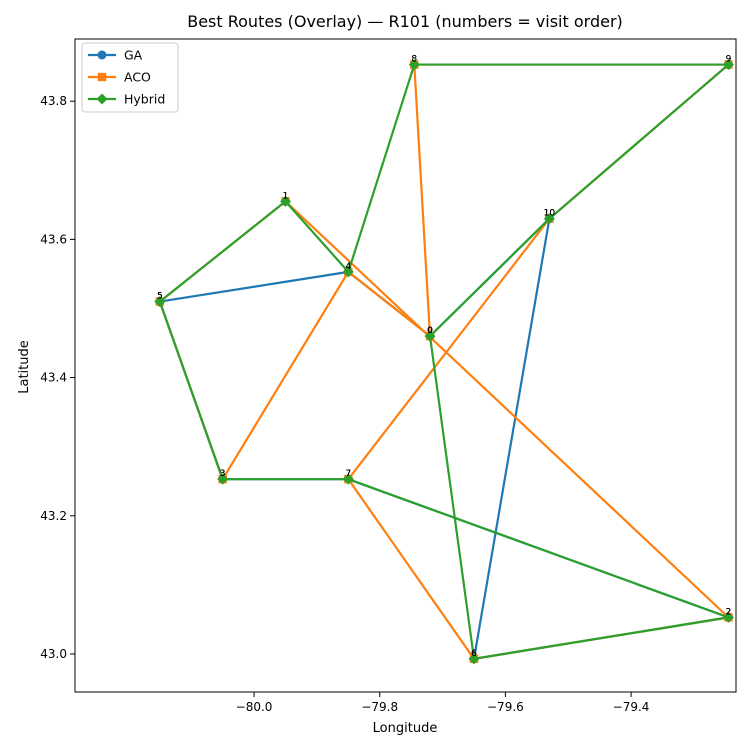  Describe the element at coordinates (53, 378) in the screenshot. I see `y-tick-label: 43.4` at that location.